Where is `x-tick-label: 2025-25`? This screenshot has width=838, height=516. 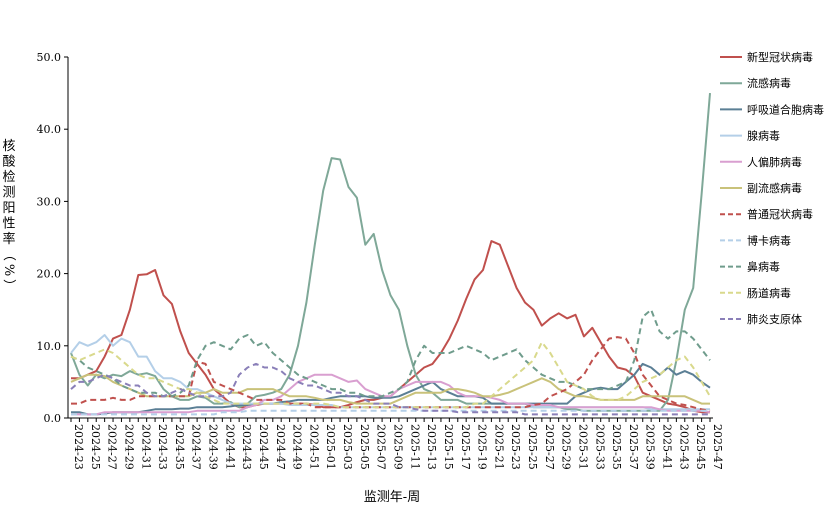
x-tick-label: 2025-25 is located at coordinates (532, 447).